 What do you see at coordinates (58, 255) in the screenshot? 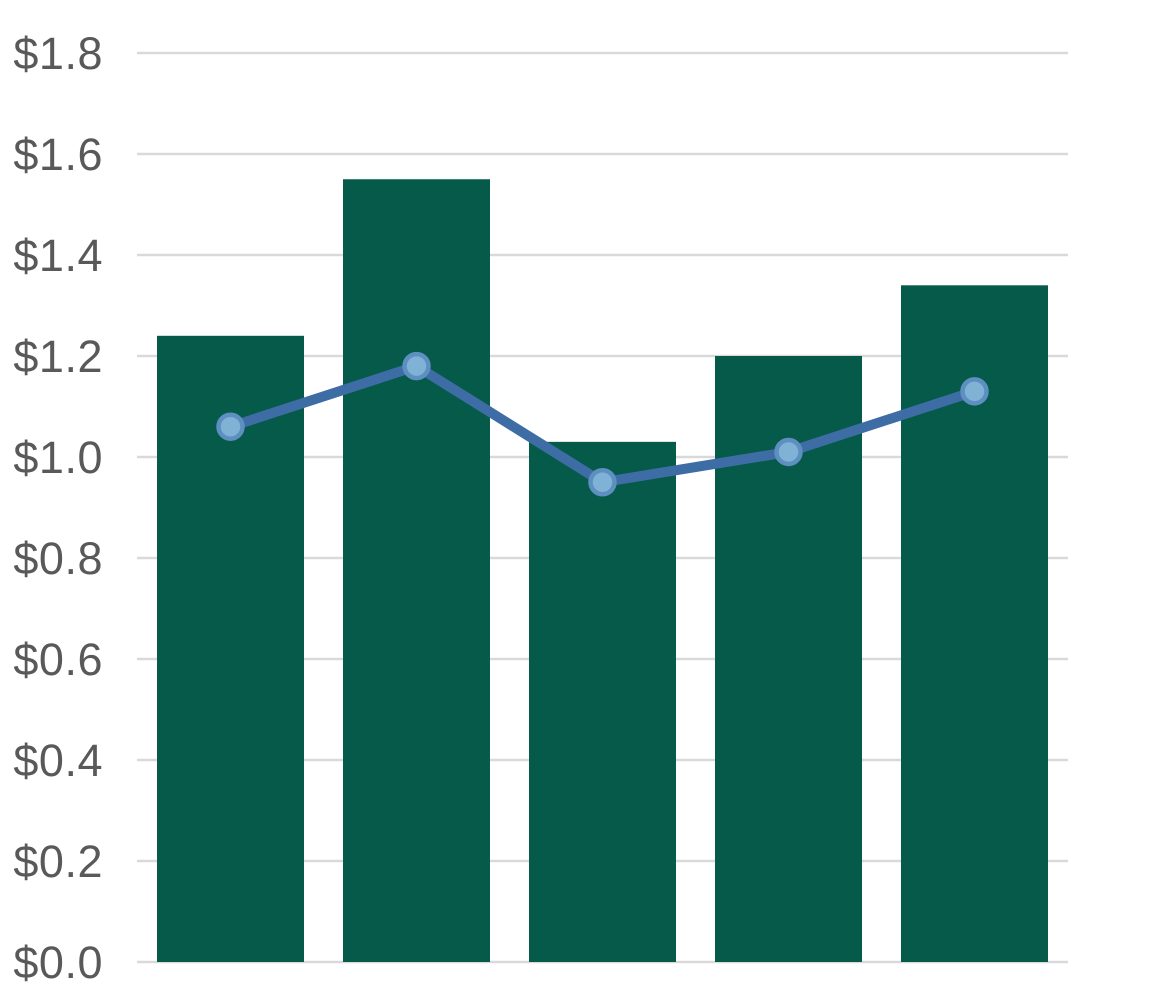
I see `y-axis-tick-label: $1.4` at bounding box center [58, 255].